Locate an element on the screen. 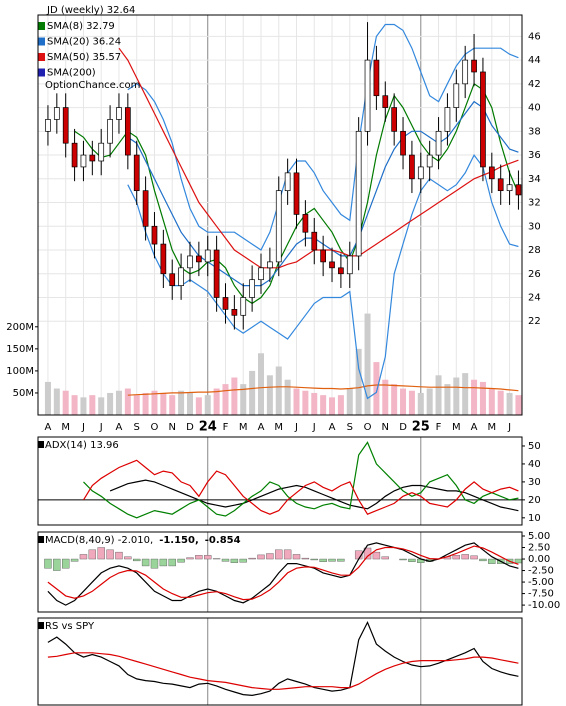 This screenshot has width=566, height=706. x-tick-label: O is located at coordinates (155, 427).